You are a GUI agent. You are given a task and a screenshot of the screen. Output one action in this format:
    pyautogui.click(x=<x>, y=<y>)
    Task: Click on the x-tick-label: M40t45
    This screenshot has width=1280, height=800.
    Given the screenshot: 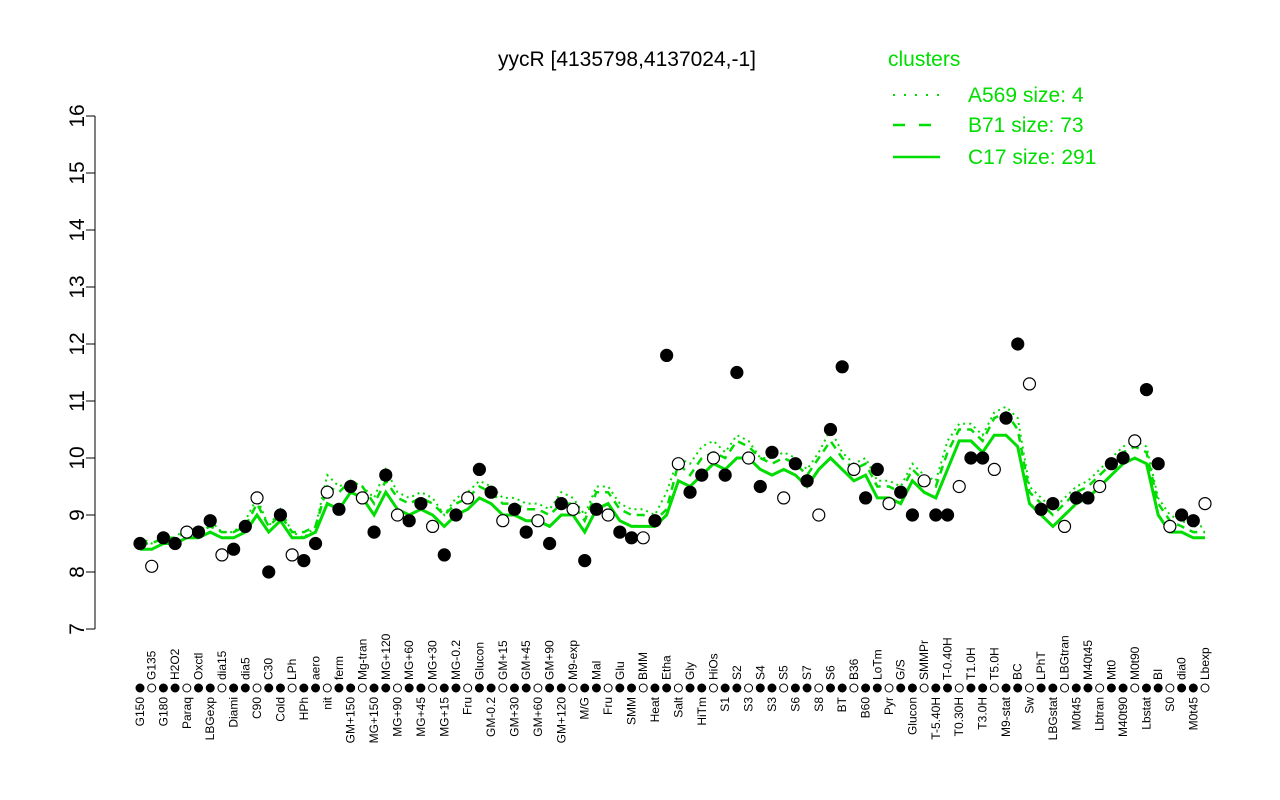 What is the action you would take?
    pyautogui.click(x=1088, y=660)
    